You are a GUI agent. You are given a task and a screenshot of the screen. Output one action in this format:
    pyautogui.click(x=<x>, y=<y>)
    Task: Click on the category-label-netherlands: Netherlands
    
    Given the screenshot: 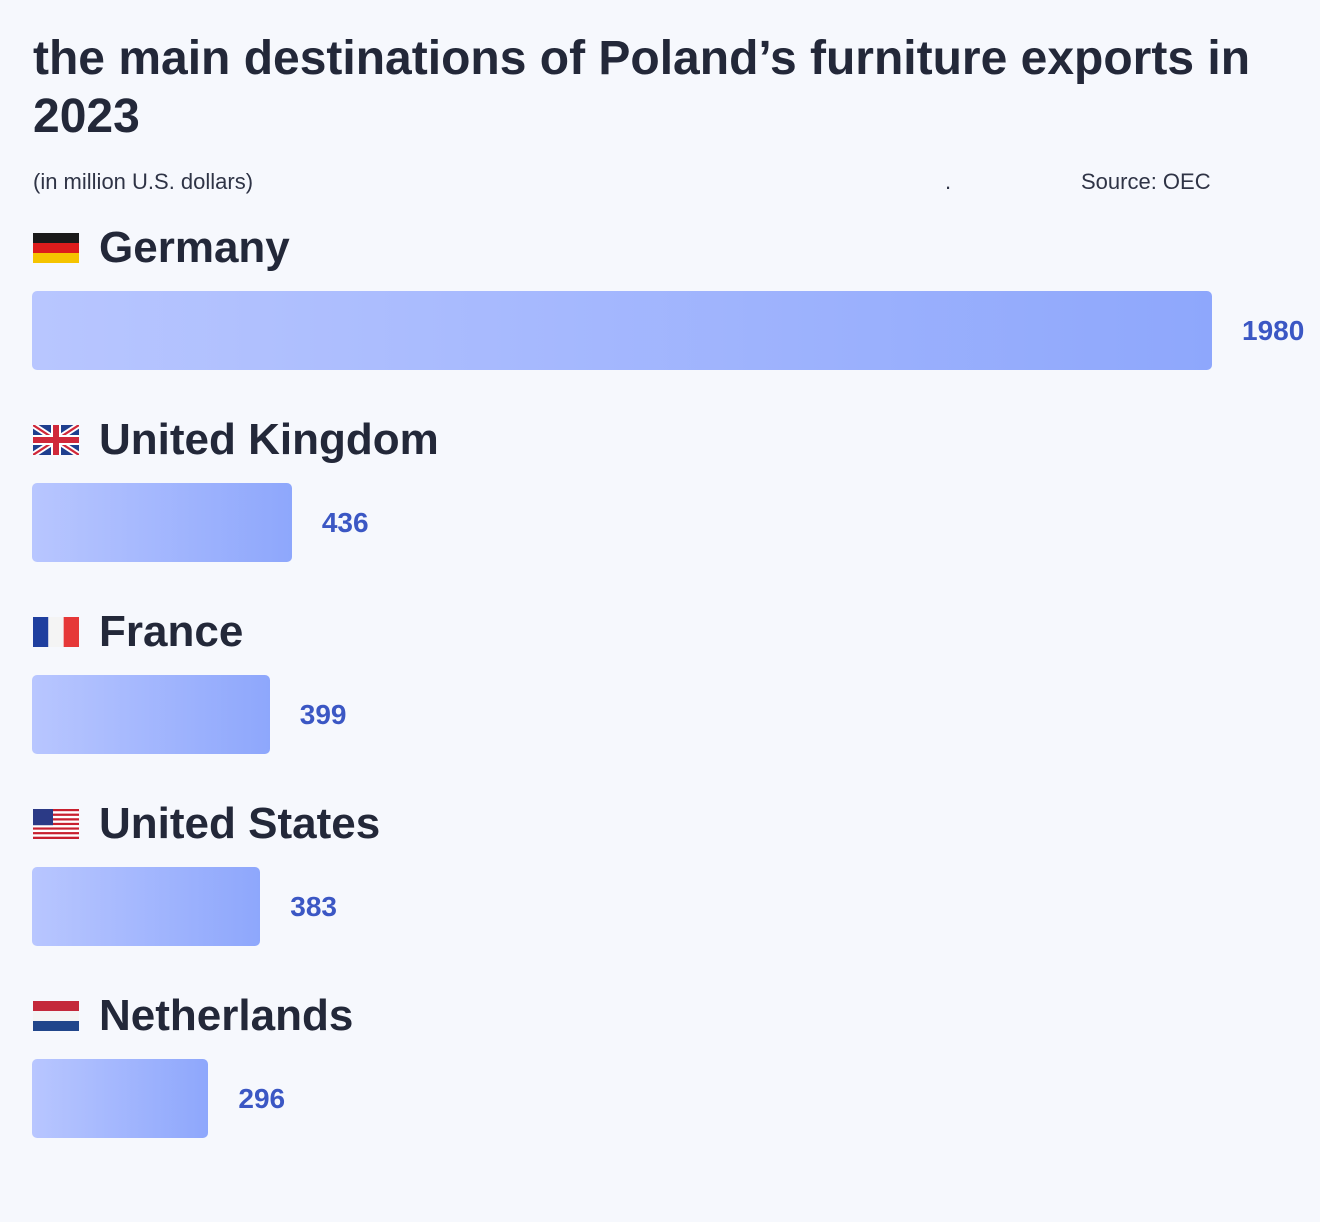 What is the action you would take?
    pyautogui.click(x=193, y=1016)
    